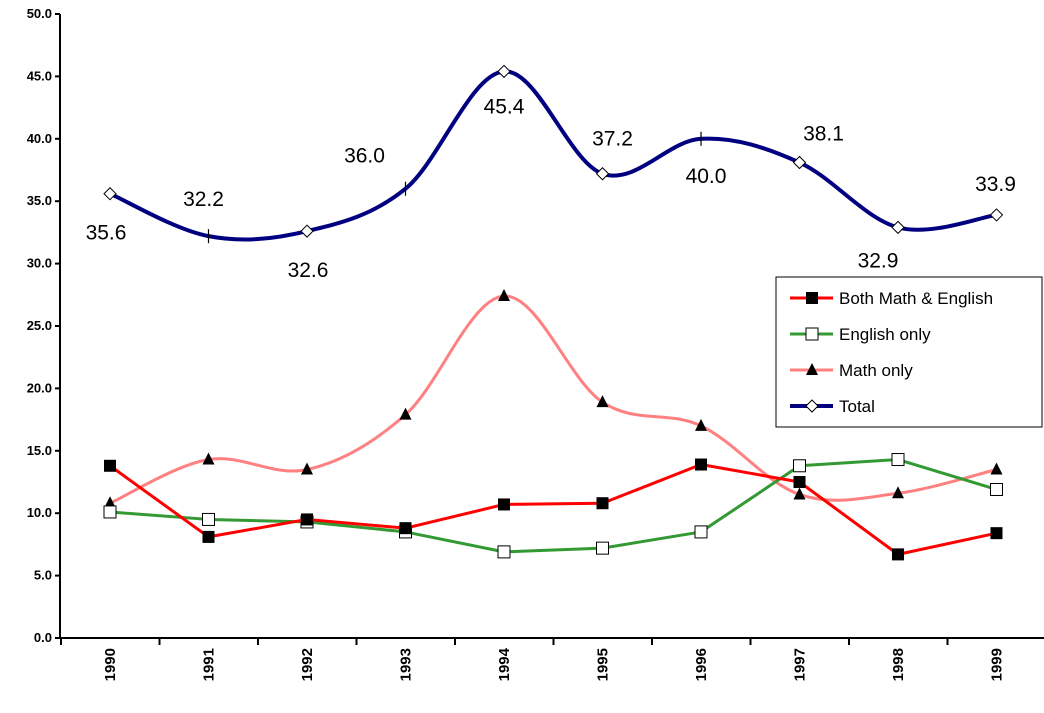  I want to click on series-english-only, so click(553, 506).